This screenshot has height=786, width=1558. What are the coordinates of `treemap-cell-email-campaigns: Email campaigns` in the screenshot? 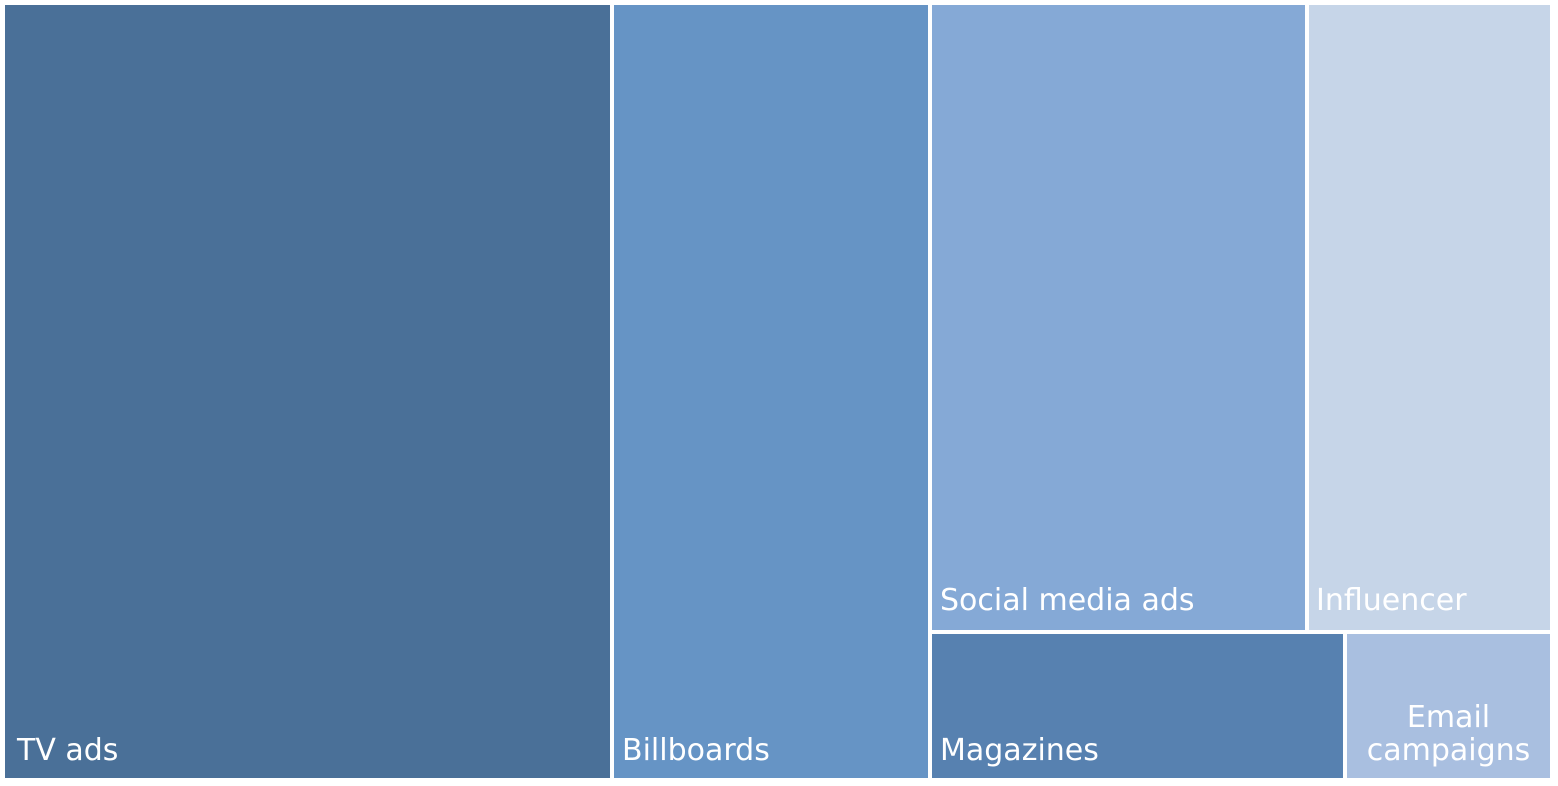 It's located at (1448, 706).